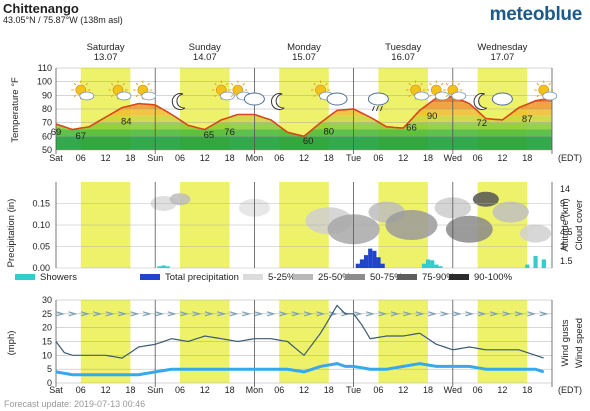 This screenshot has width=590, height=411. I want to click on y-tick-label: 110, so click(45, 68).